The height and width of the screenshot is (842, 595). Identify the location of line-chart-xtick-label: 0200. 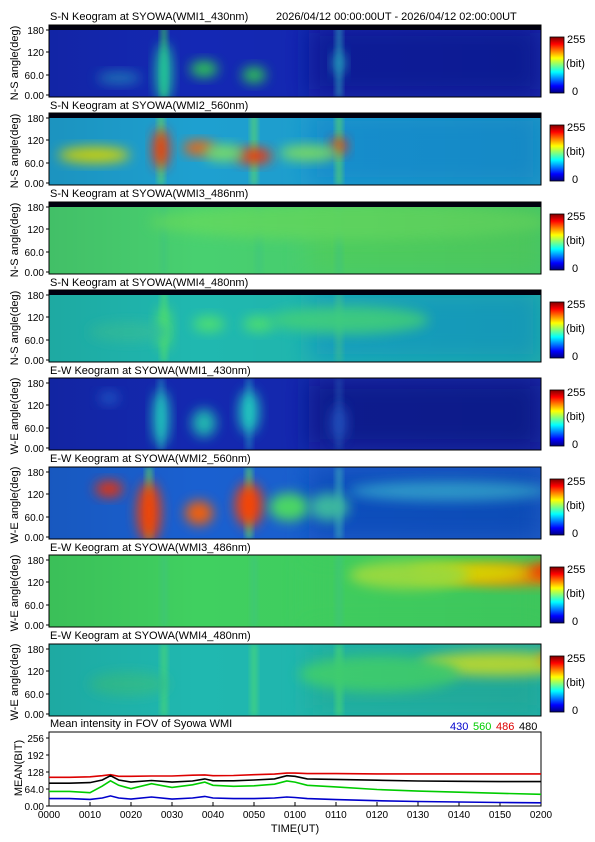
(541, 815).